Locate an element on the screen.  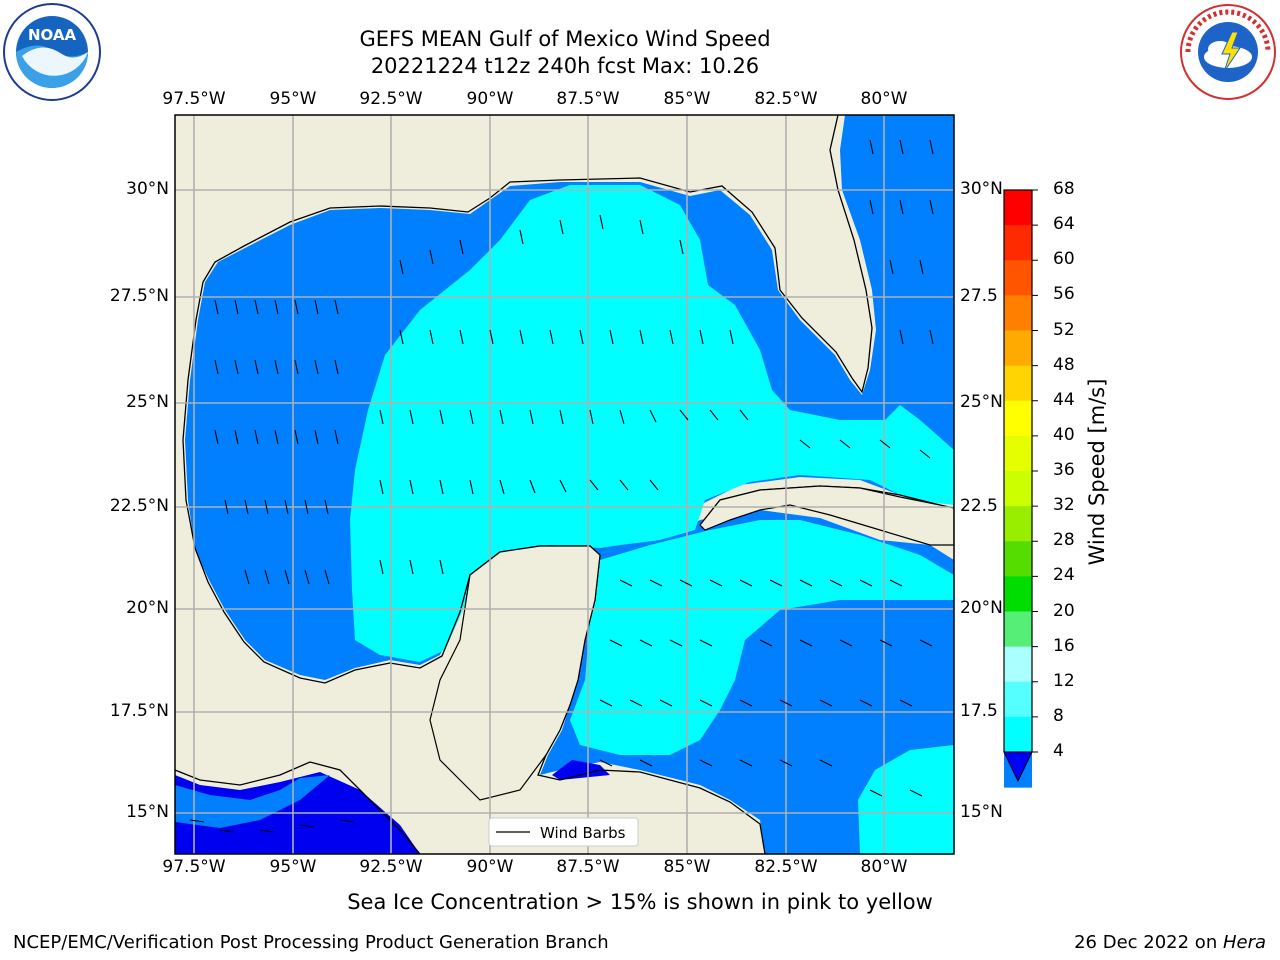
colorbar-tick-label: 16 is located at coordinates (1064, 645).